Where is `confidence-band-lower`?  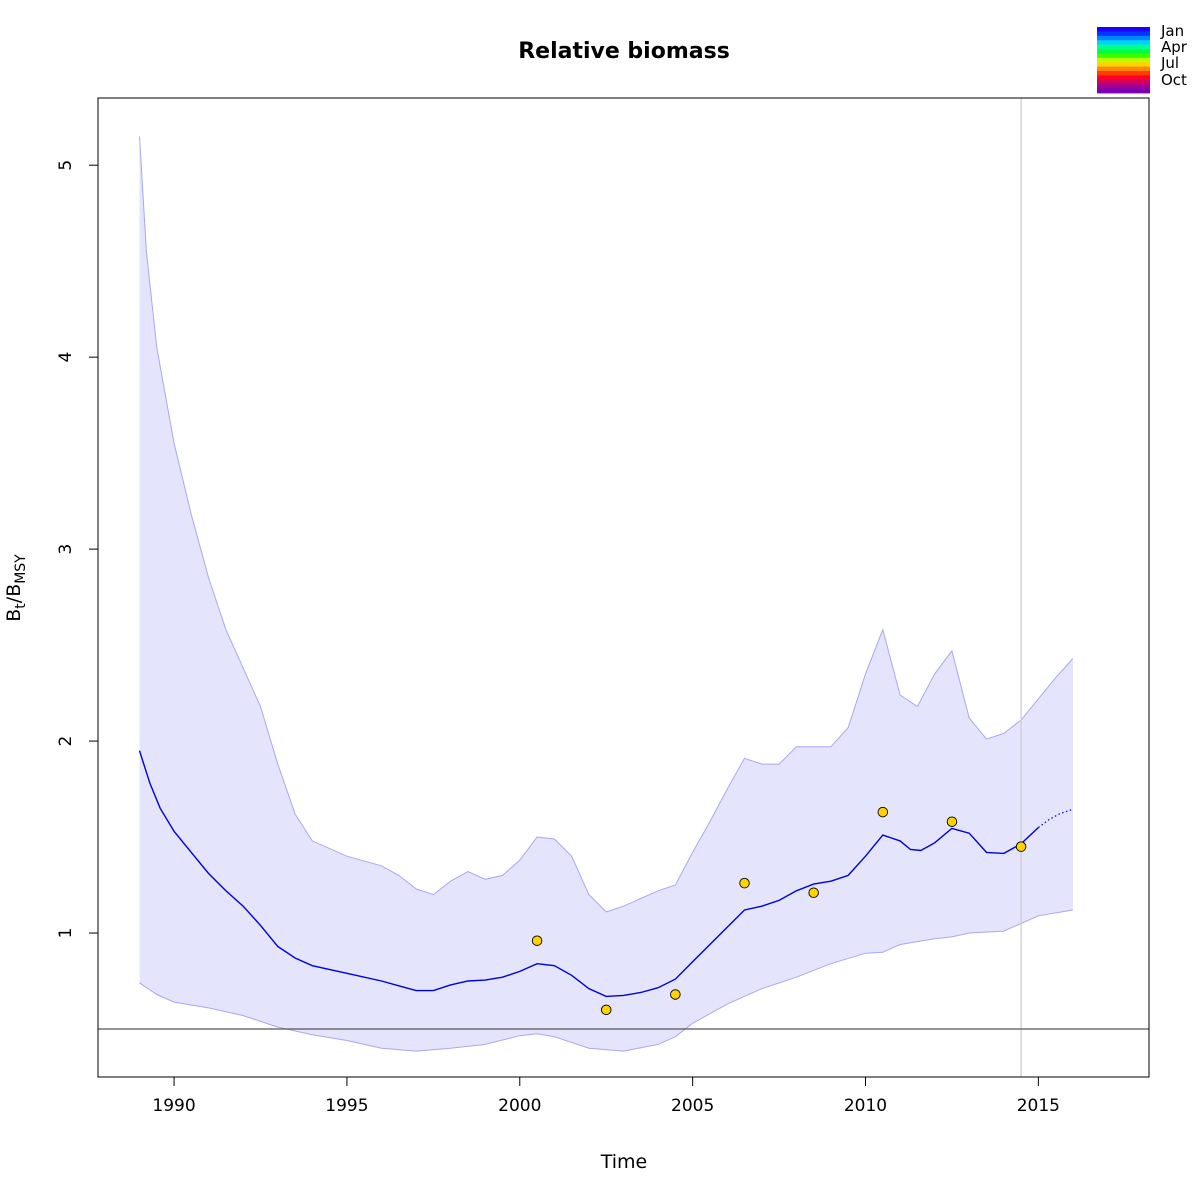
confidence-band-lower is located at coordinates (606, 980).